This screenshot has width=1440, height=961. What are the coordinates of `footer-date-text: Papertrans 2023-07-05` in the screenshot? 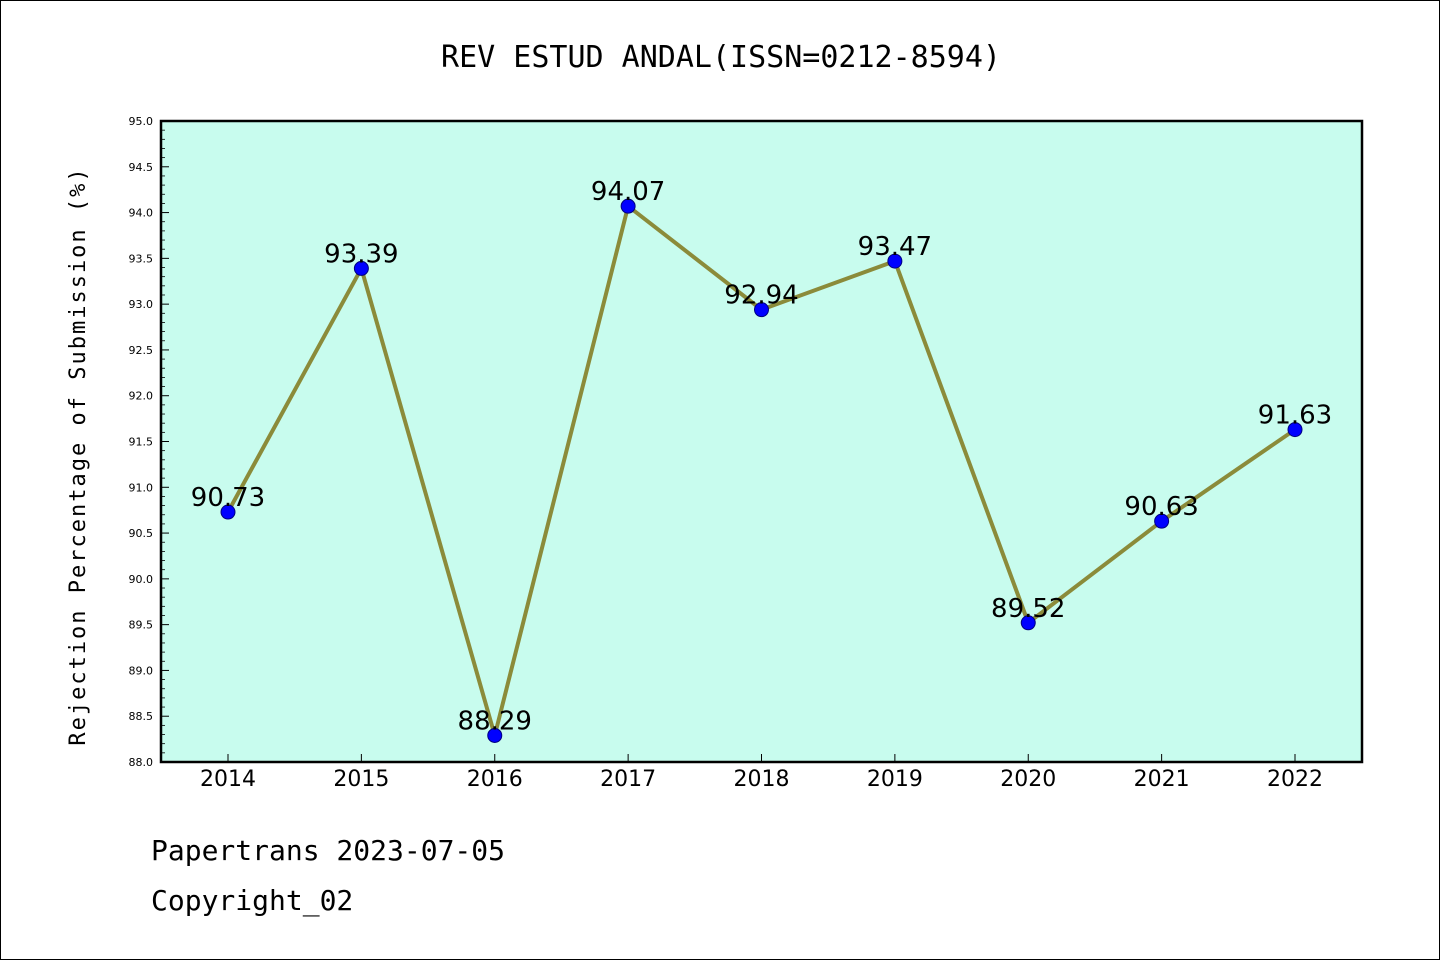 It's located at (328, 850).